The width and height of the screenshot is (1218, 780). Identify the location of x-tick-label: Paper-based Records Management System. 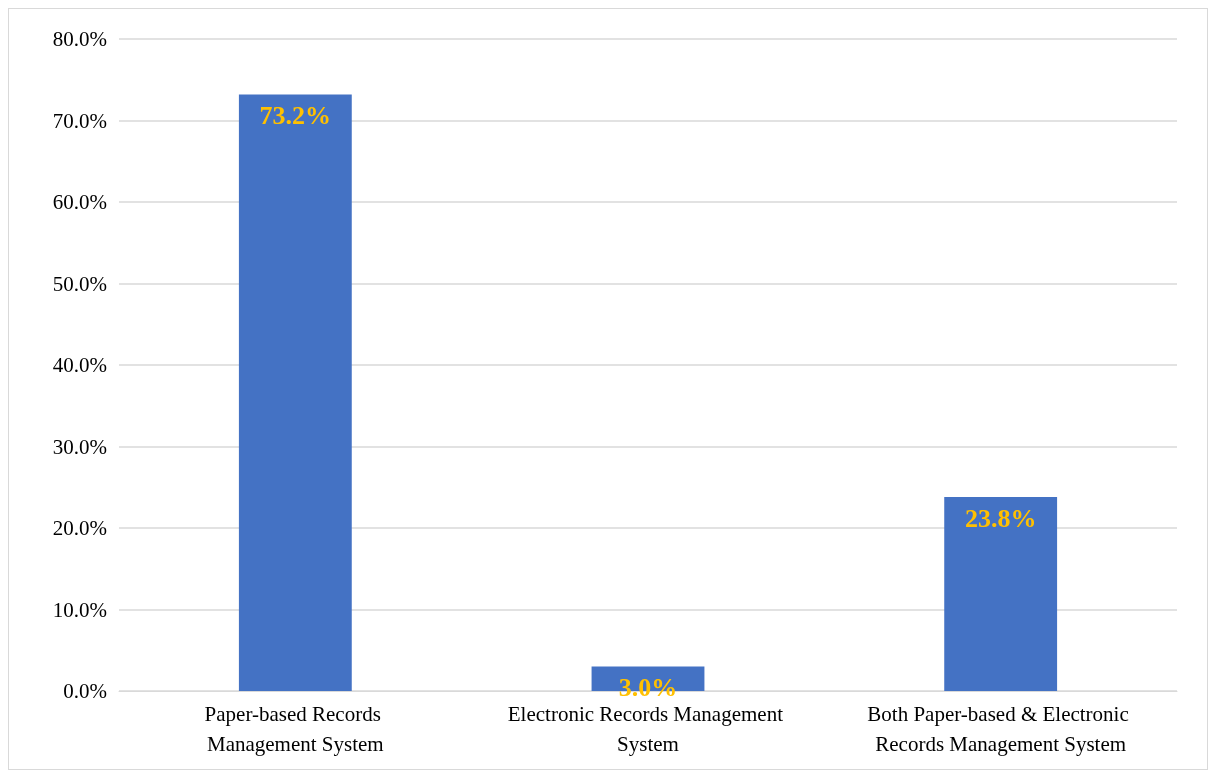
(295, 729).